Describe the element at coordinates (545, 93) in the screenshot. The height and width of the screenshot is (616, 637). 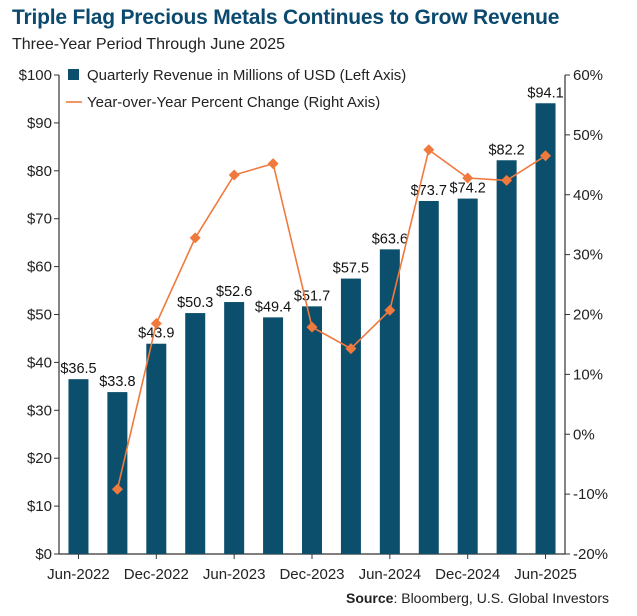
I see `revenue-data-label: $94.1` at that location.